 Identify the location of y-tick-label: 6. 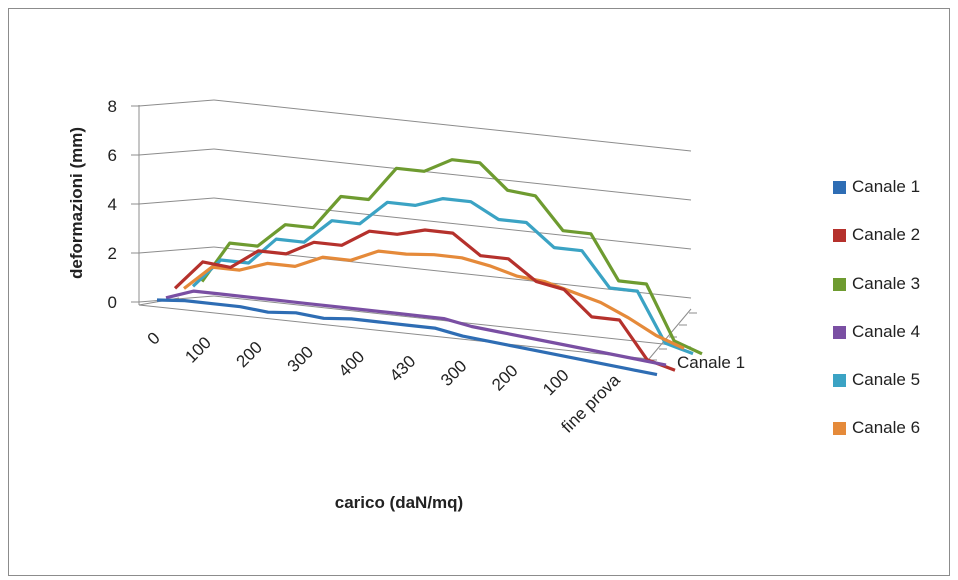
(112, 155).